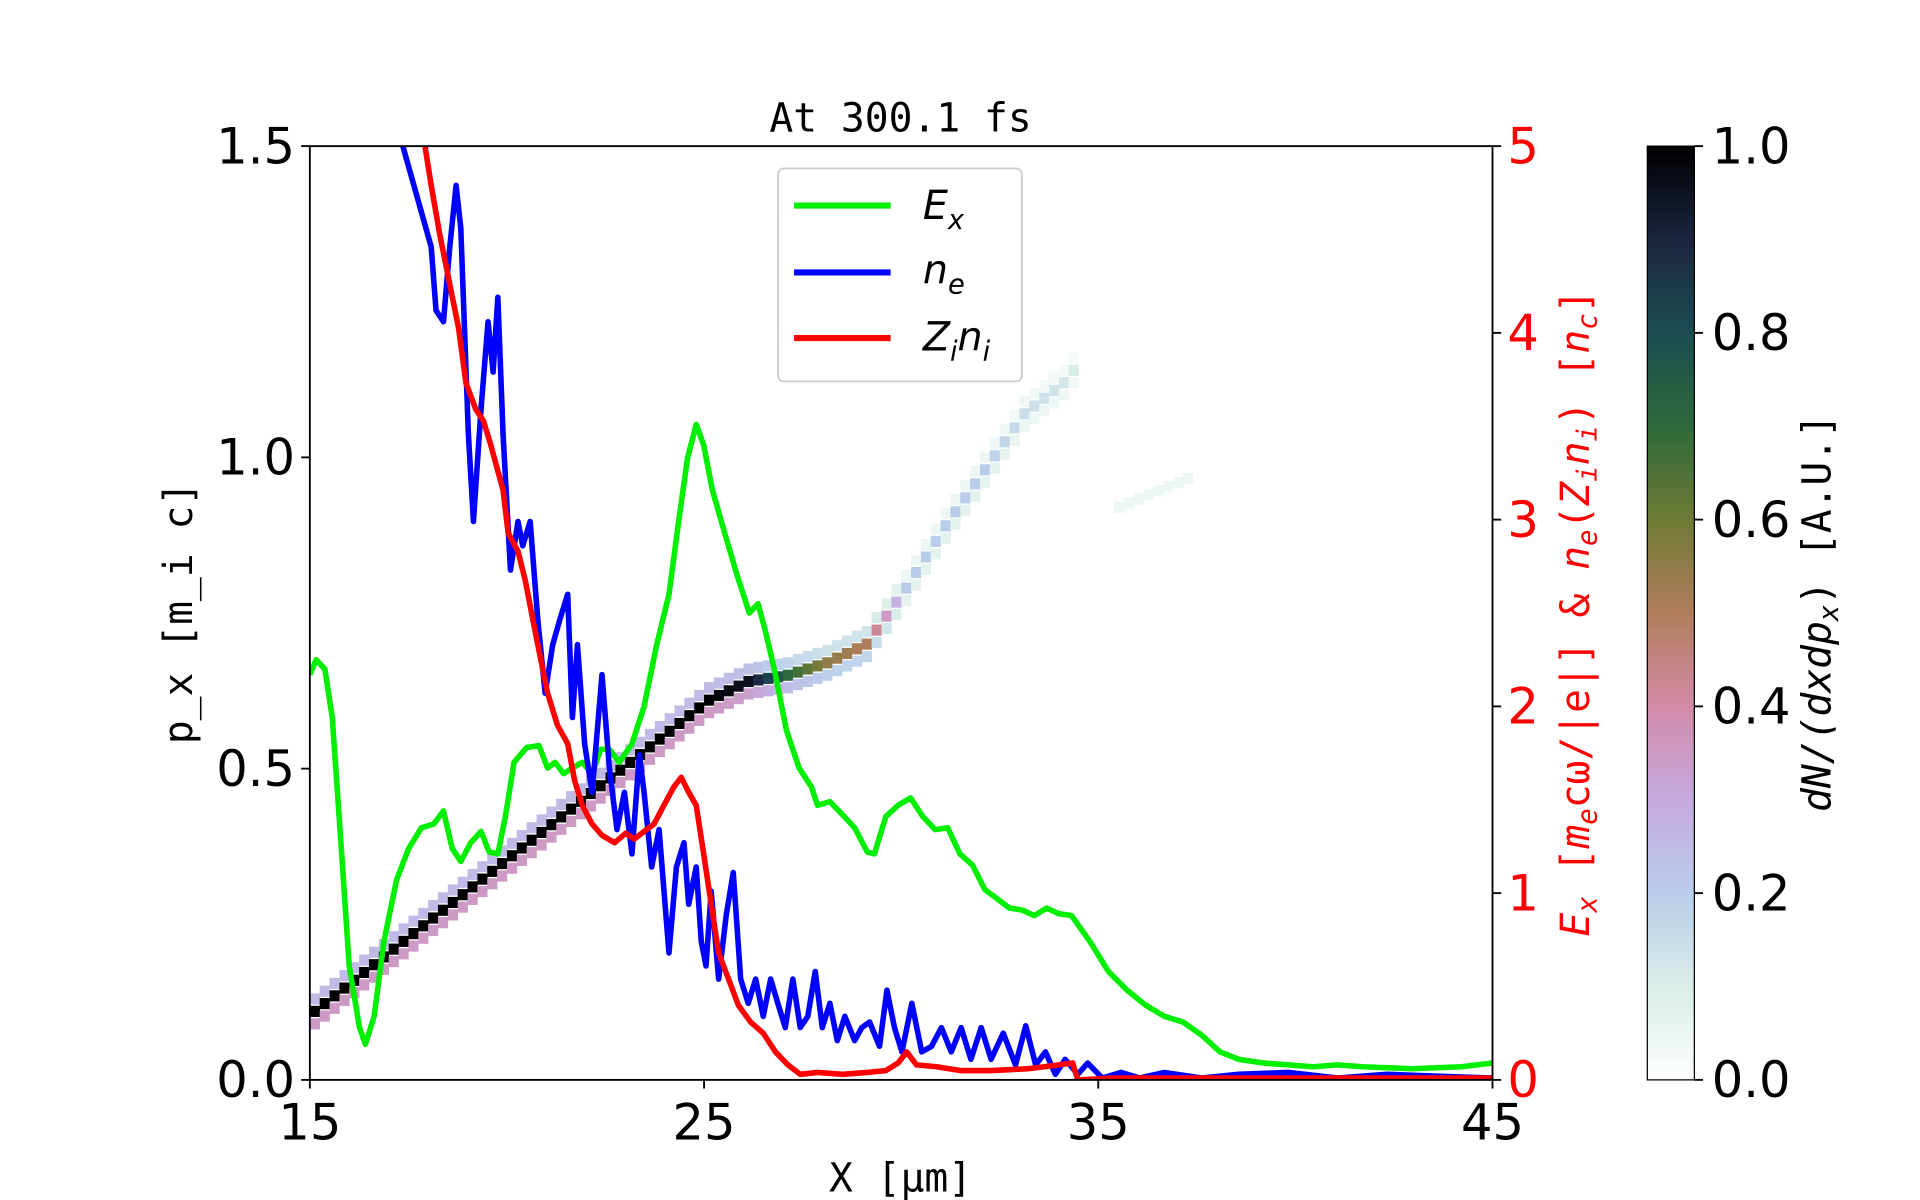 This screenshot has height=1200, width=1920. I want to click on colorbar-ticks: 0.0 0.2 0.4 0.6 0.8 1.0, so click(1742, 613).